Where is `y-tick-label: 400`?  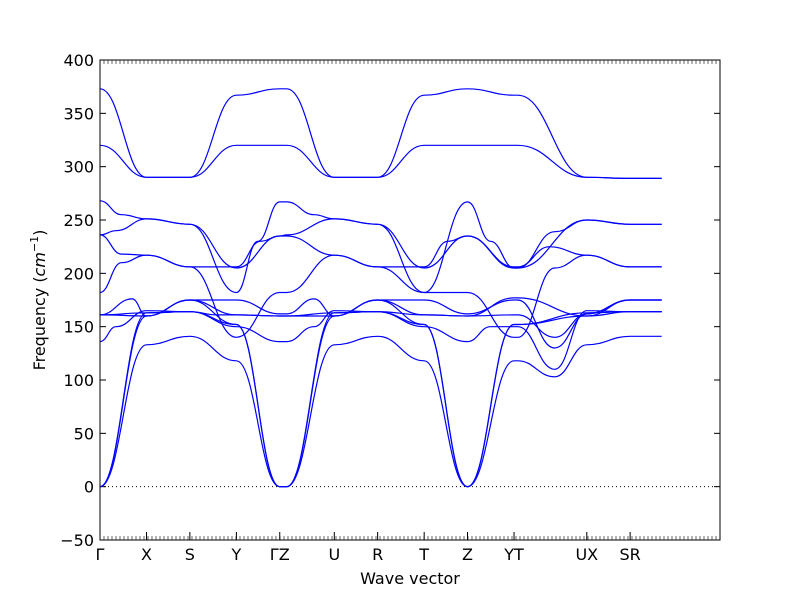 y-tick-label: 400 is located at coordinates (78, 60).